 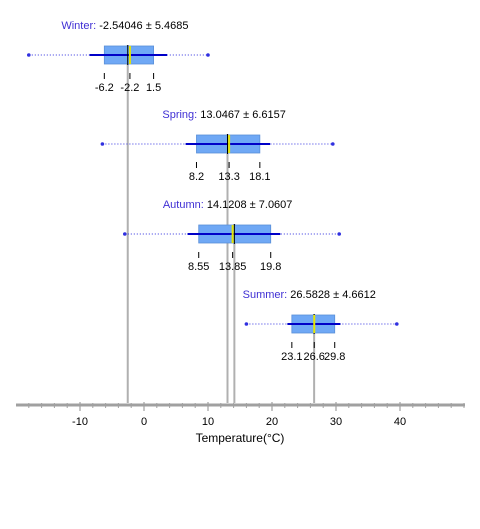 I want to click on q3-label: 18.1, so click(x=259, y=177).